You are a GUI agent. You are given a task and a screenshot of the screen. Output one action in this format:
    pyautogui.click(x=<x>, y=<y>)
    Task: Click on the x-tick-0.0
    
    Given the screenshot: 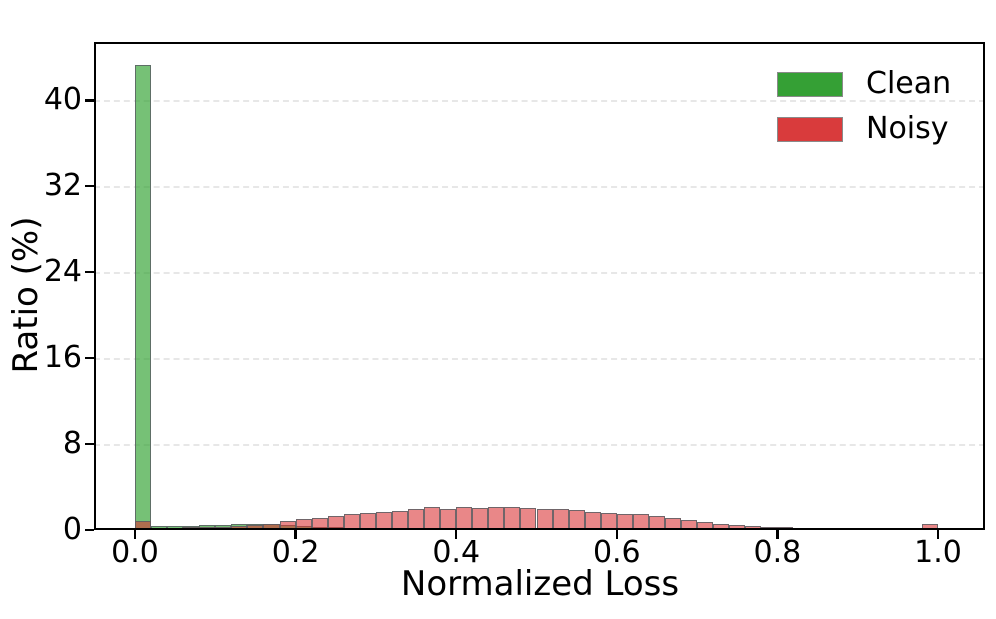 What is the action you would take?
    pyautogui.click(x=135, y=534)
    